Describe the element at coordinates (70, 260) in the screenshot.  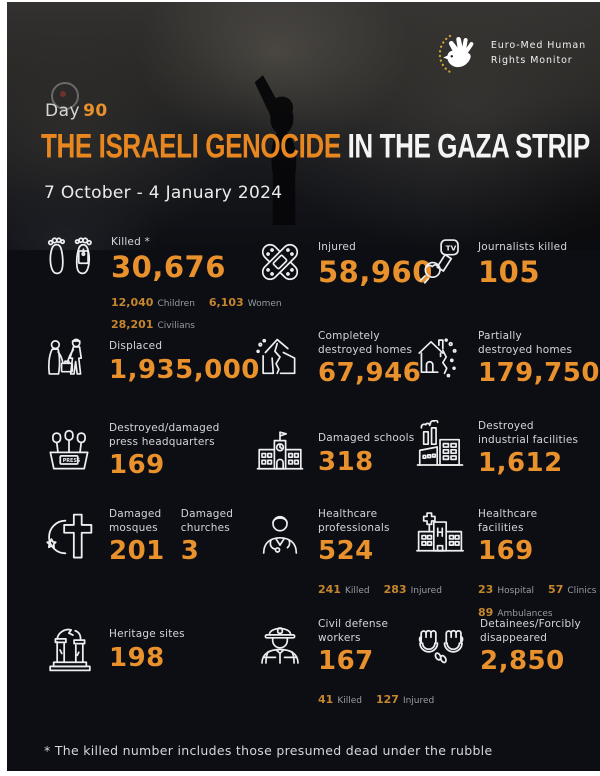
I see `dead-feet-tag-icon` at that location.